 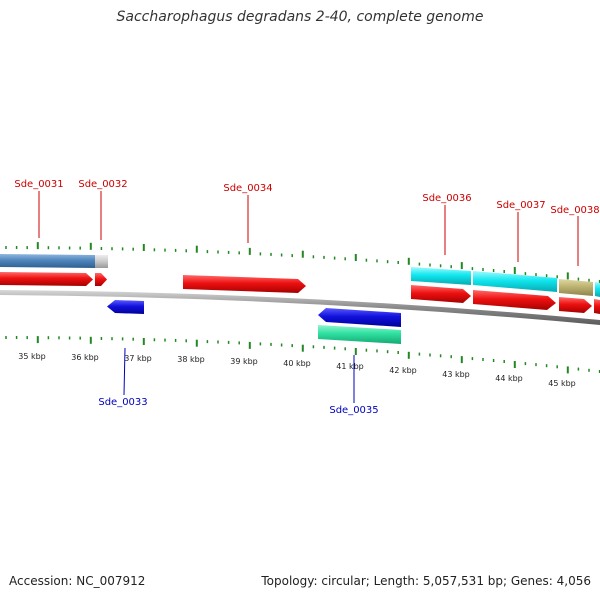 I want to click on scale-label: 35 kbp, so click(x=32, y=356).